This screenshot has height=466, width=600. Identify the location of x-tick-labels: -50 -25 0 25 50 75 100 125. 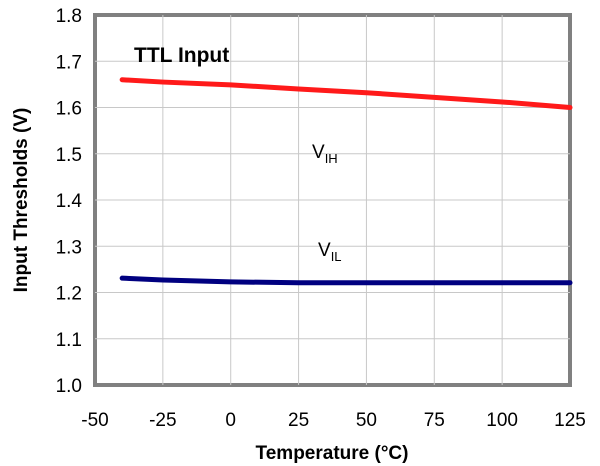
(333, 420).